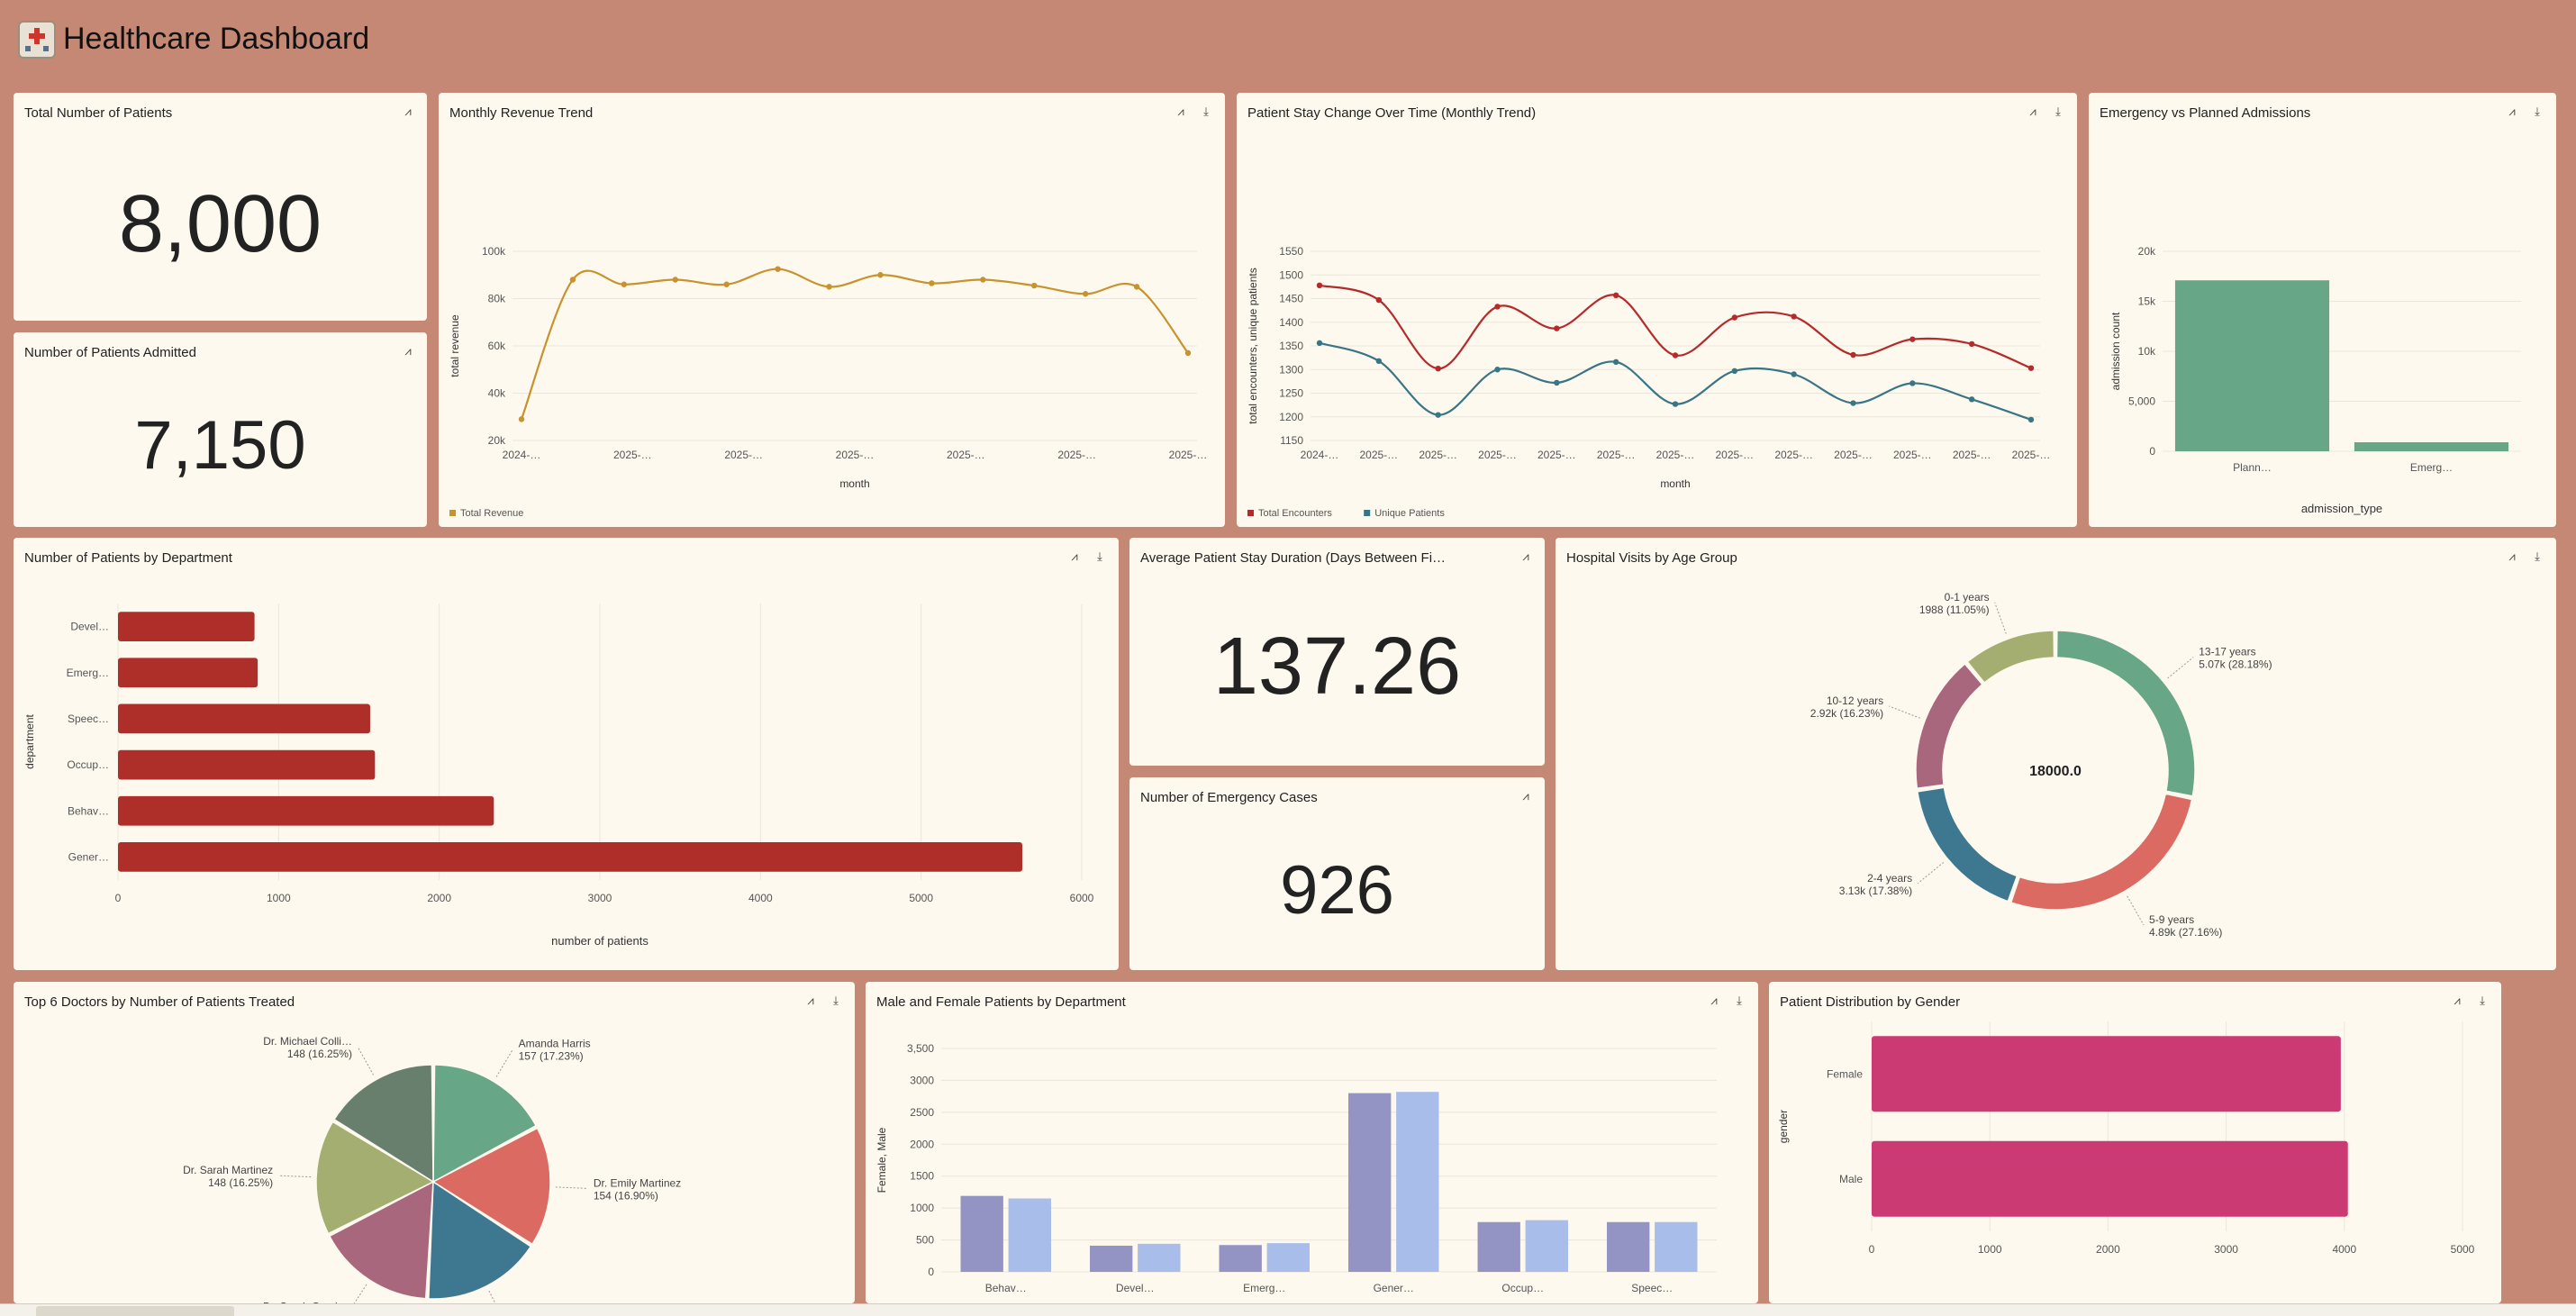 This screenshot has height=1316, width=2576. I want to click on x-axis-label: month, so click(854, 483).